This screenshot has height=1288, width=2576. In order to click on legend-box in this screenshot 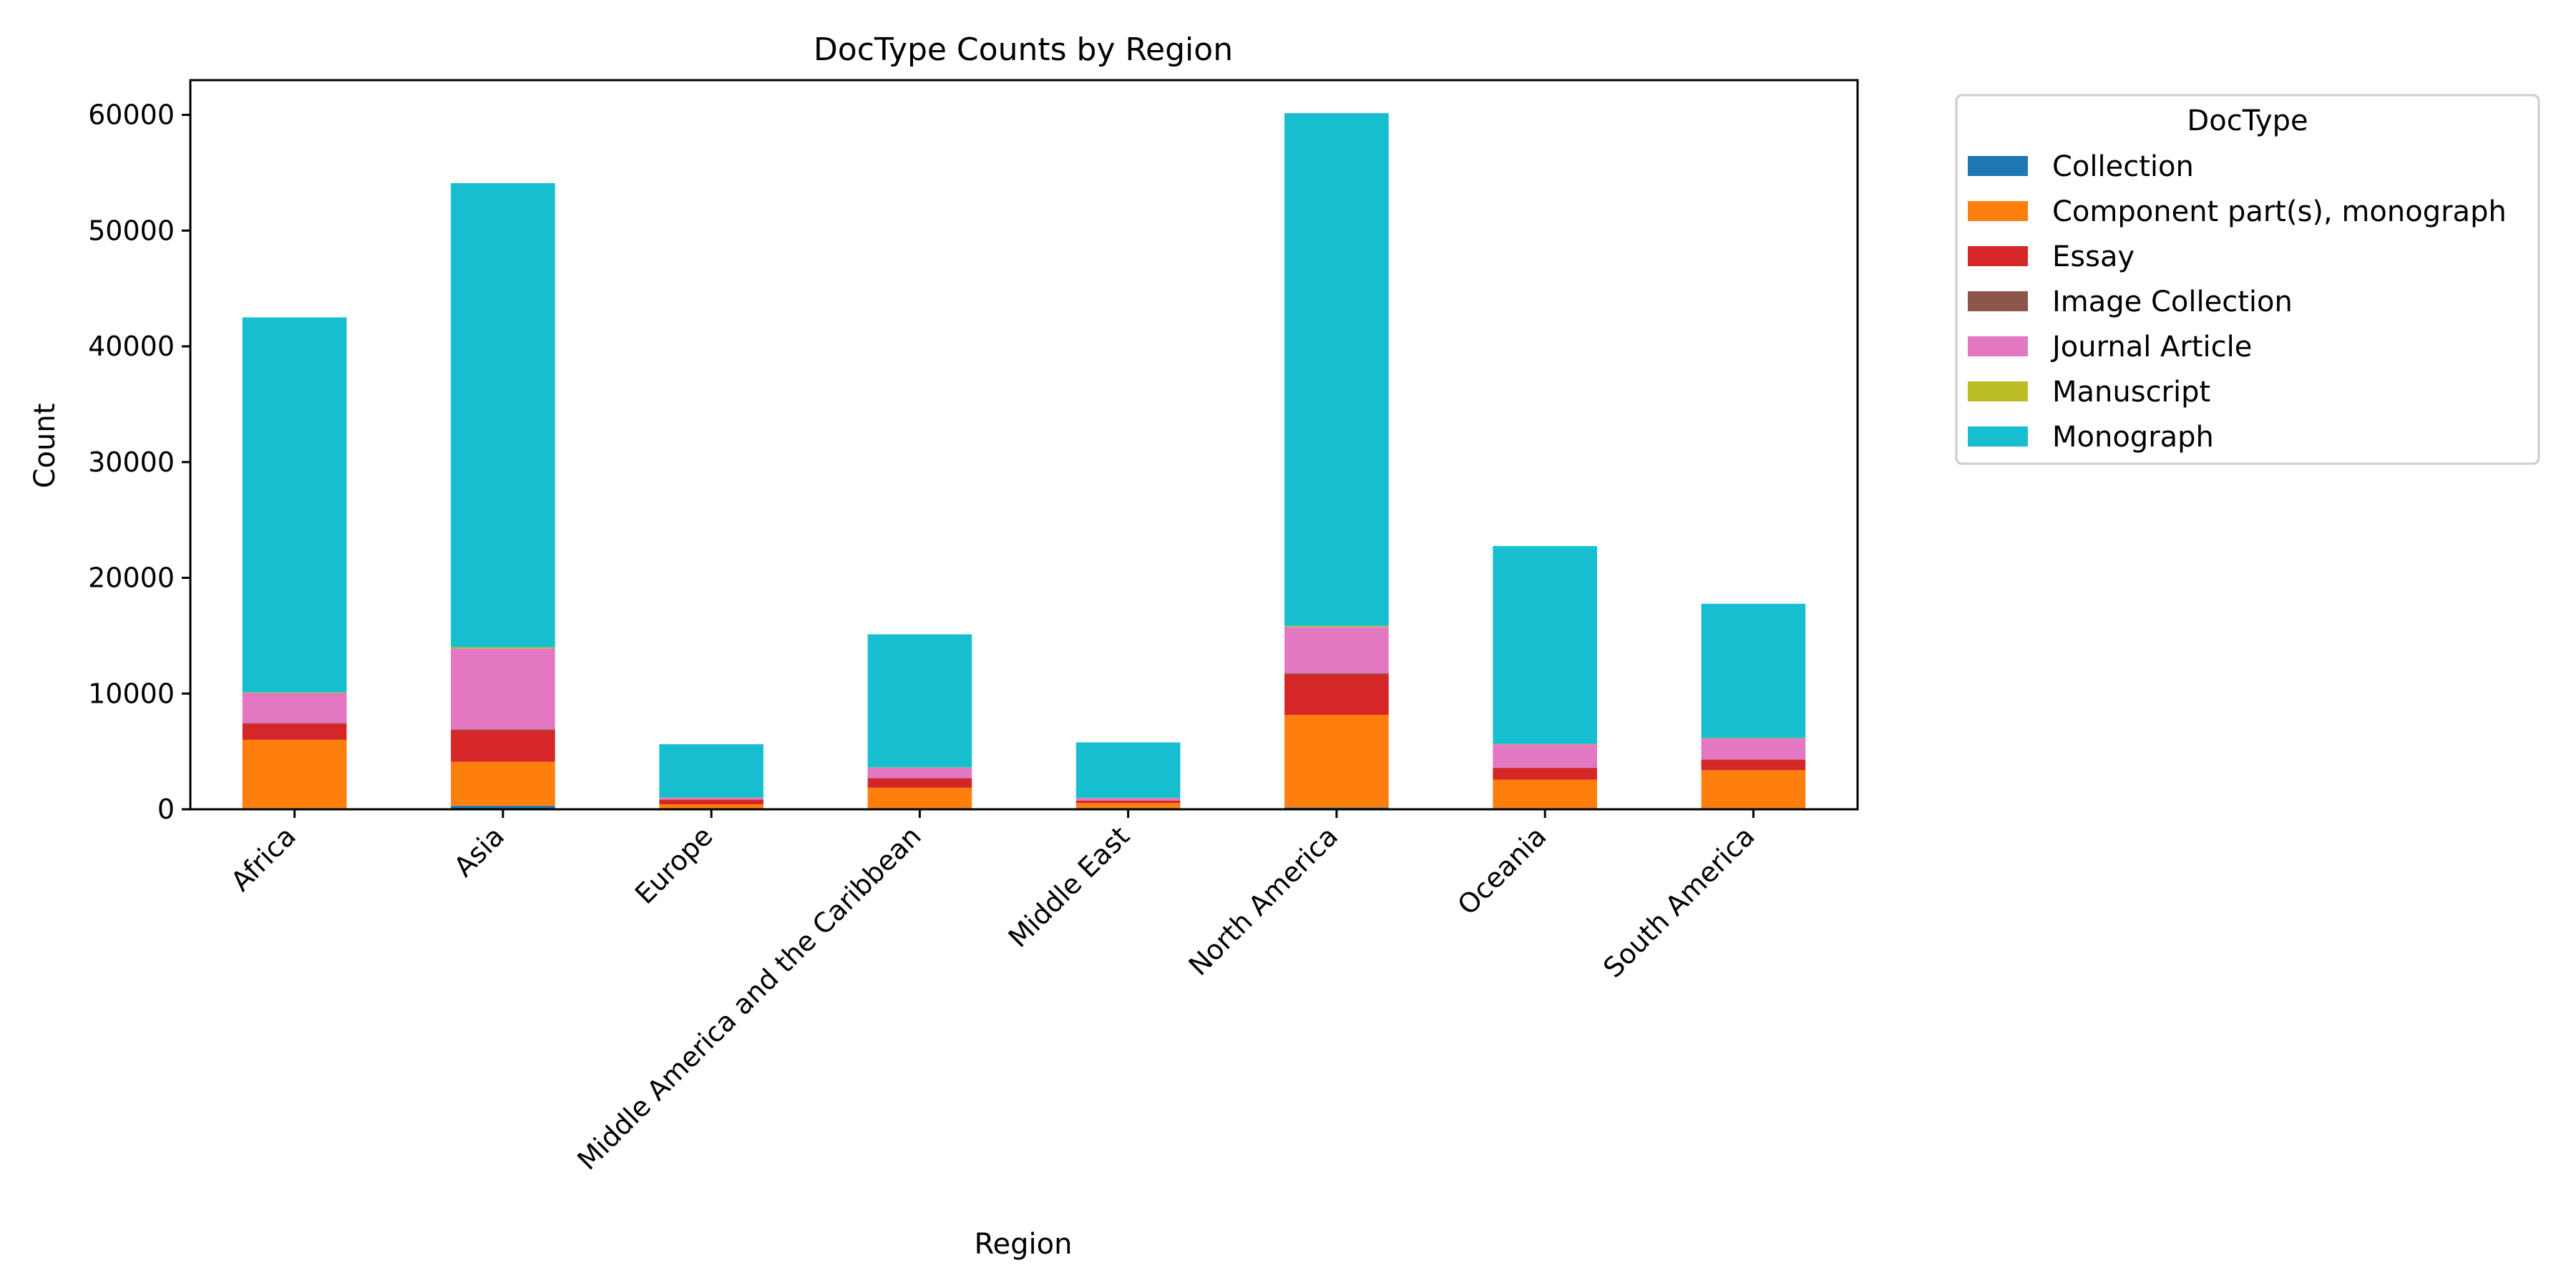, I will do `click(2247, 279)`.